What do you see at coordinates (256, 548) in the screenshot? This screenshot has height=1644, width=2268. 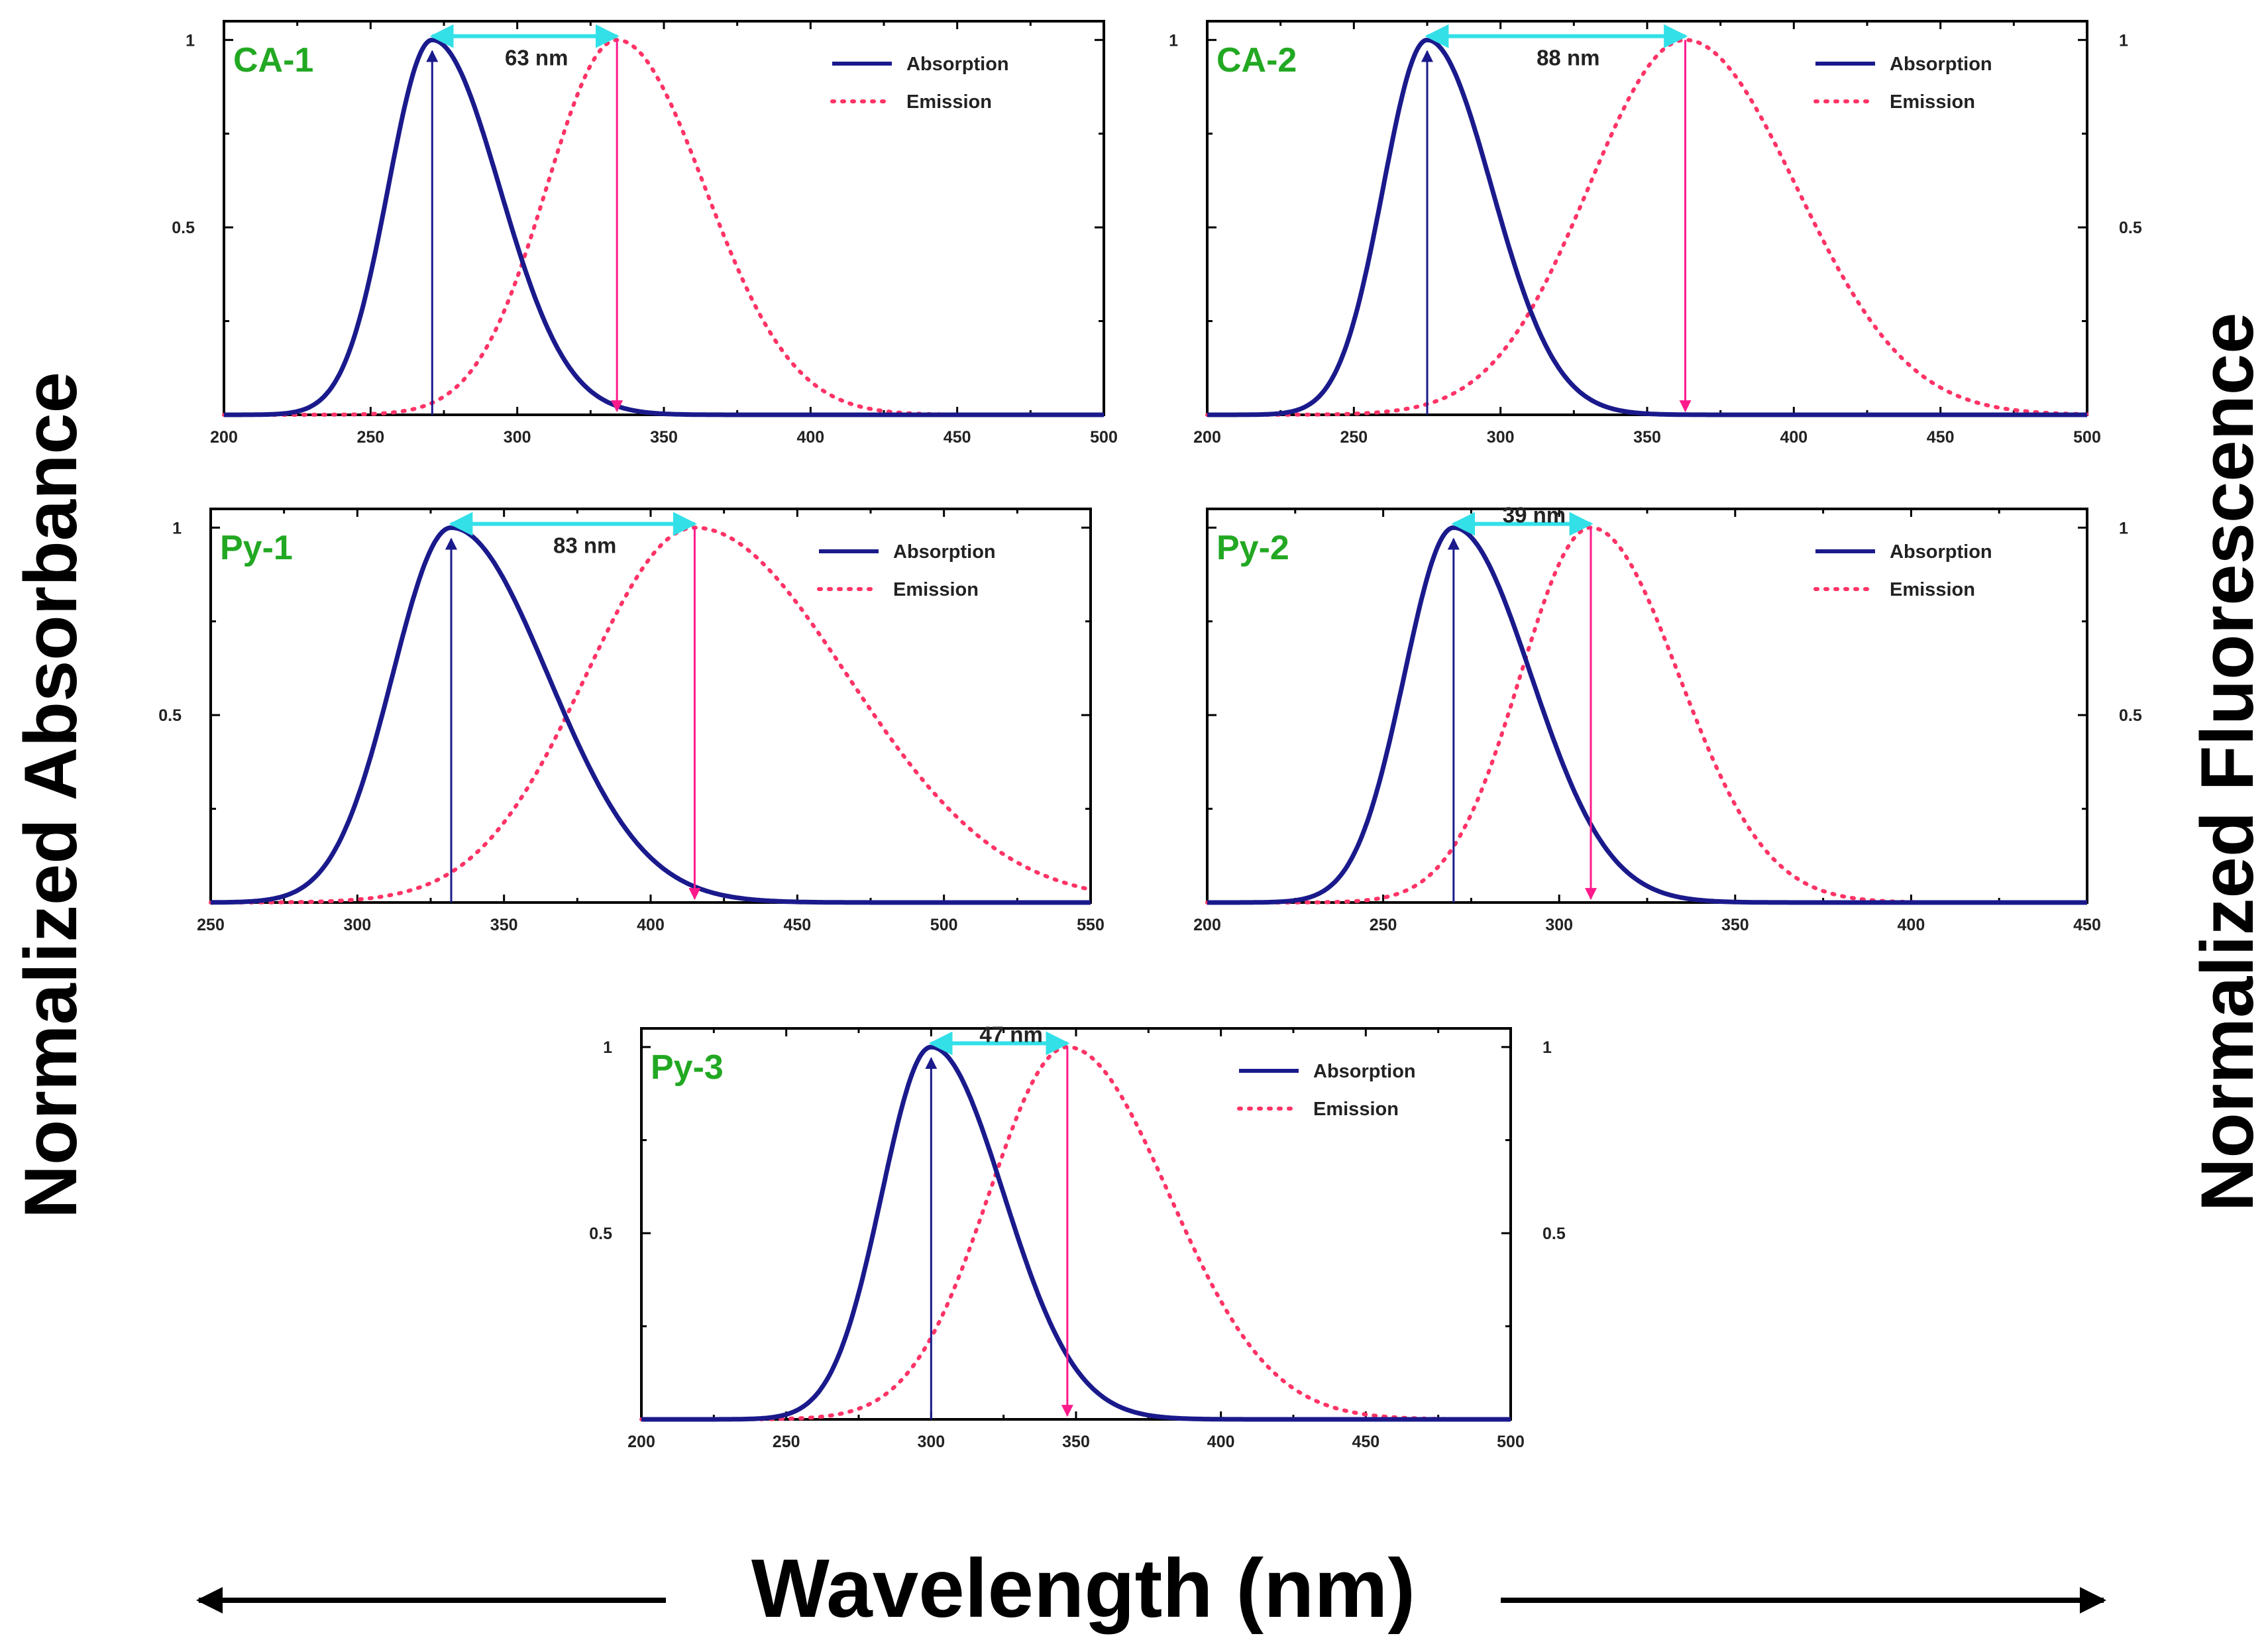 I see `panel-title: Py-1` at bounding box center [256, 548].